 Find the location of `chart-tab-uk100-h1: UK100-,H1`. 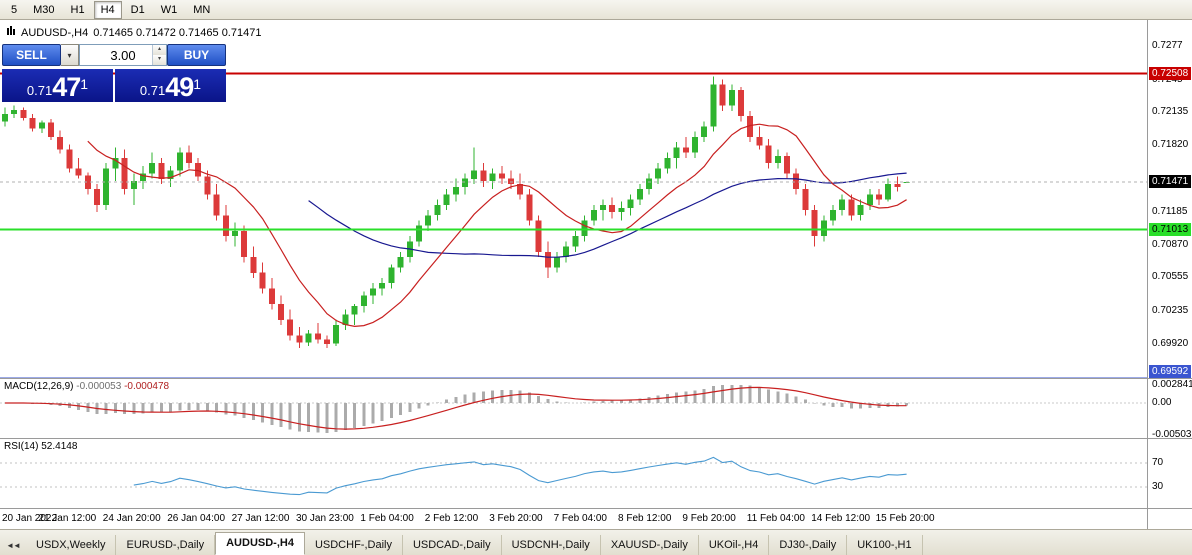

chart-tab-uk100-h1: UK100-,H1 is located at coordinates (885, 545).